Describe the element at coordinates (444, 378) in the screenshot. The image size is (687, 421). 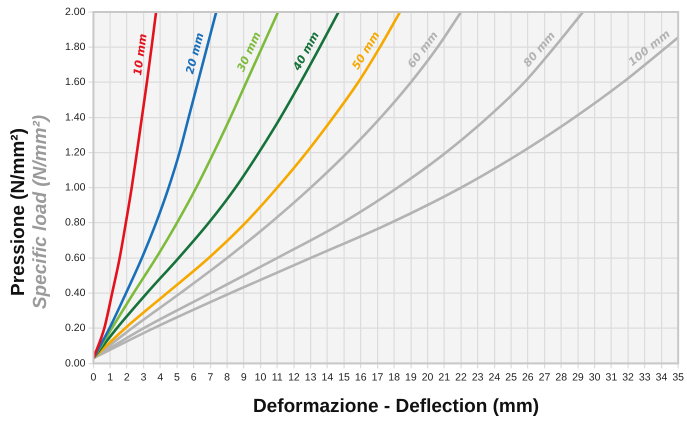
I see `x-tick-label: 21` at that location.